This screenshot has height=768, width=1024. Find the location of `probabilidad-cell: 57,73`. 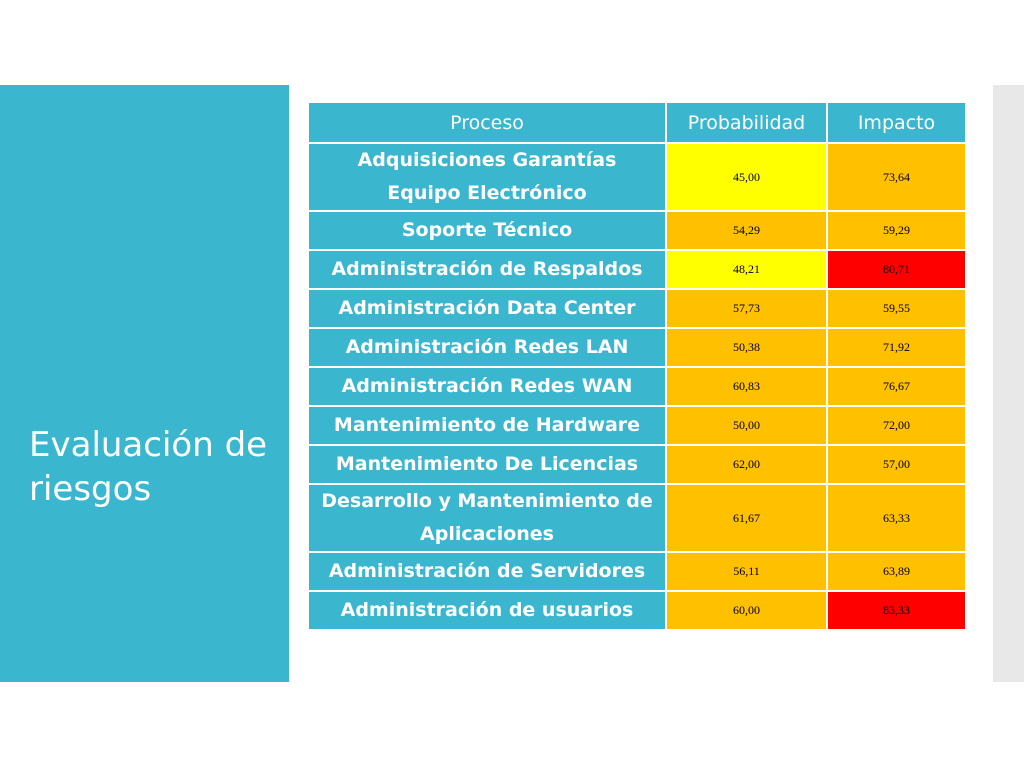

probabilidad-cell: 57,73 is located at coordinates (746, 308).